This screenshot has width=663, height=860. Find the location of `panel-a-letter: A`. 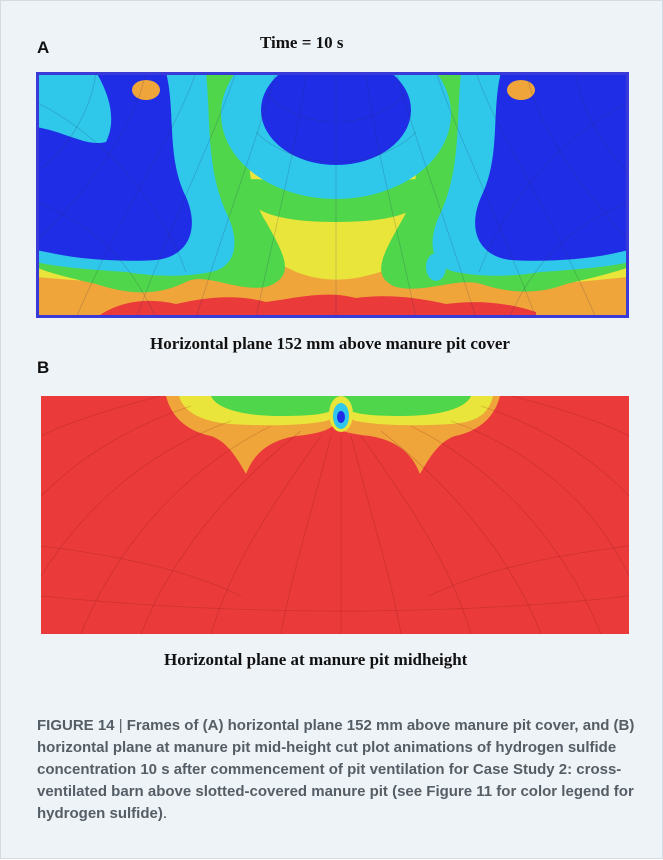

panel-a-letter: A is located at coordinates (43, 47).